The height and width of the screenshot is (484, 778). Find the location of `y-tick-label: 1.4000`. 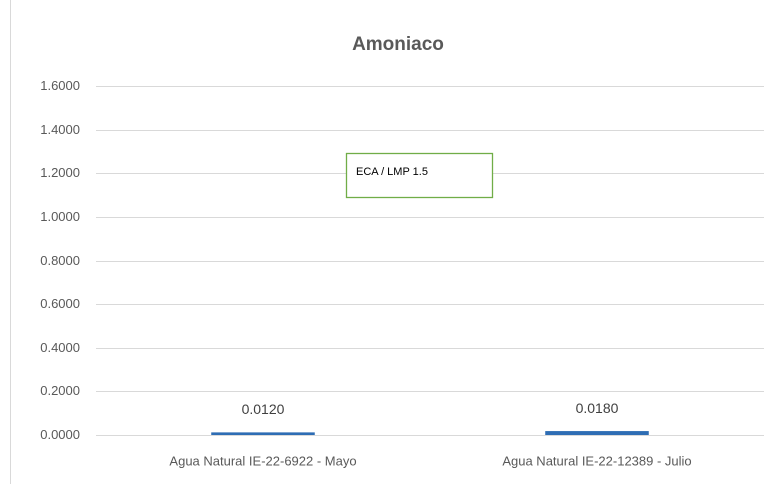

y-tick-label: 1.4000 is located at coordinates (60, 129).